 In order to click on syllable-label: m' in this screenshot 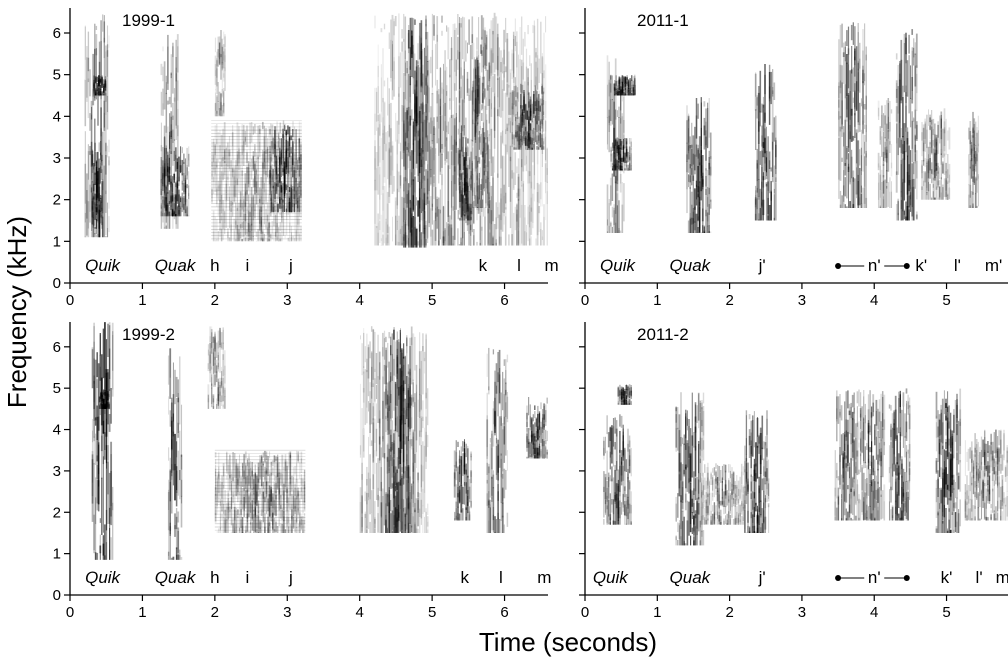, I will do `click(993, 265)`.